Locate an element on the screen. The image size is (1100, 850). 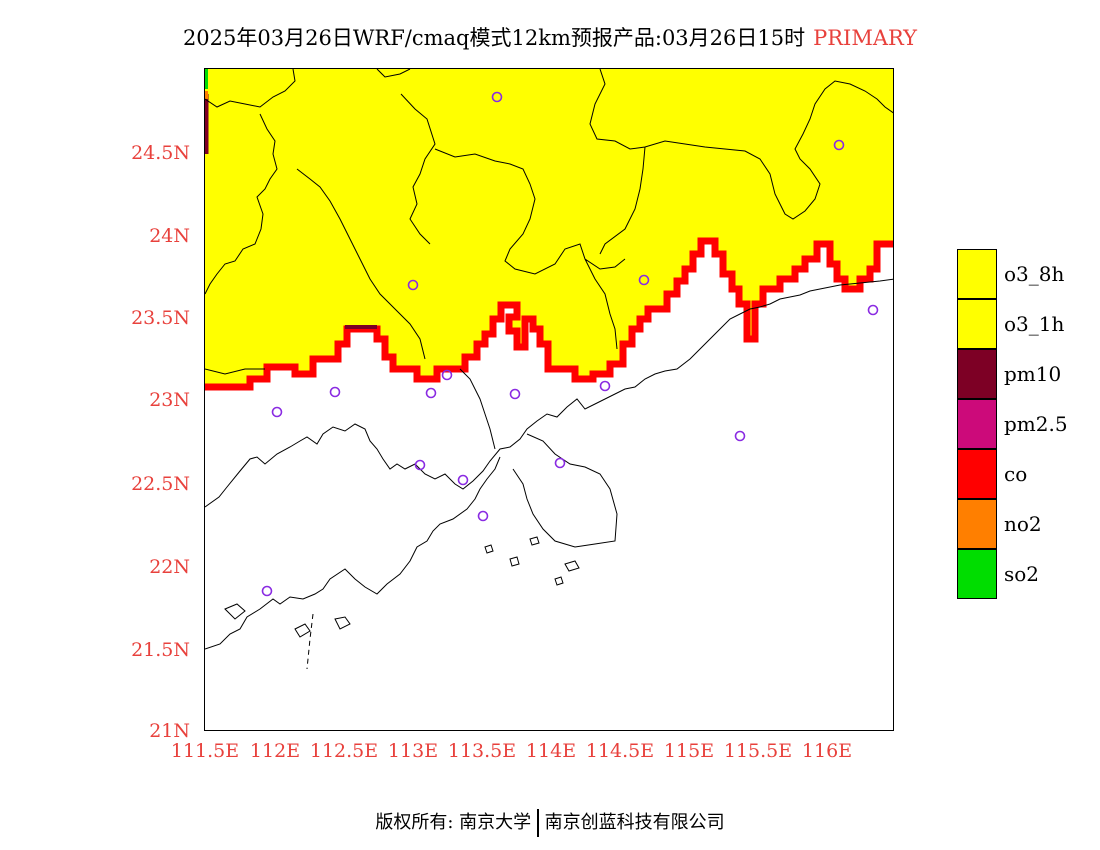
legend-item-pm2-5: pm2.5 is located at coordinates (1028, 424).